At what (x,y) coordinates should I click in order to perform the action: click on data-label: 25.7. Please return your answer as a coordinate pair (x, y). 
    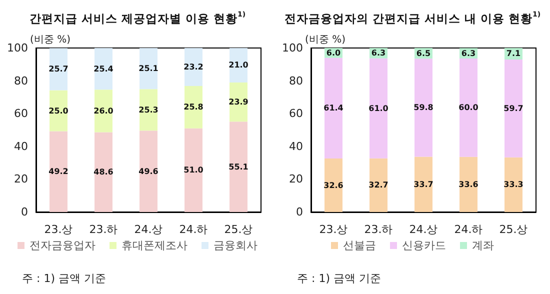
    Looking at the image, I should click on (58, 69).